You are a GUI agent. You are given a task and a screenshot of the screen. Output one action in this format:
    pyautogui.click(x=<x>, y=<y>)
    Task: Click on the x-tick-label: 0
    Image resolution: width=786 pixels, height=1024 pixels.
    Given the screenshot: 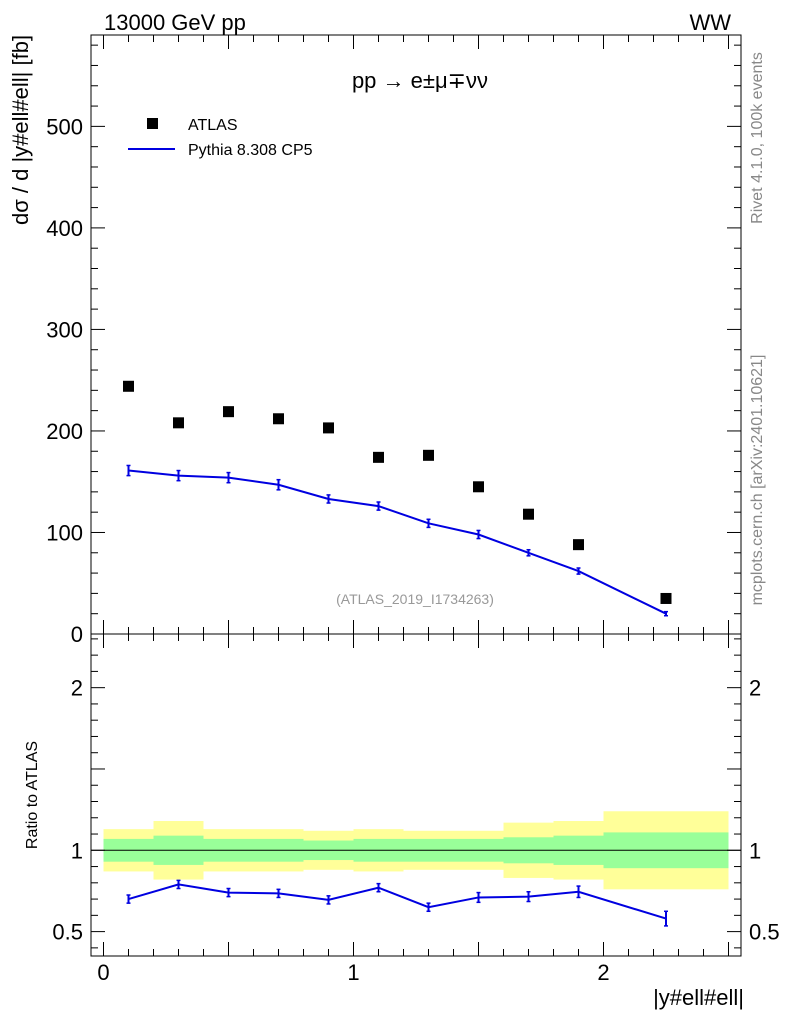 What is the action you would take?
    pyautogui.click(x=103, y=972)
    